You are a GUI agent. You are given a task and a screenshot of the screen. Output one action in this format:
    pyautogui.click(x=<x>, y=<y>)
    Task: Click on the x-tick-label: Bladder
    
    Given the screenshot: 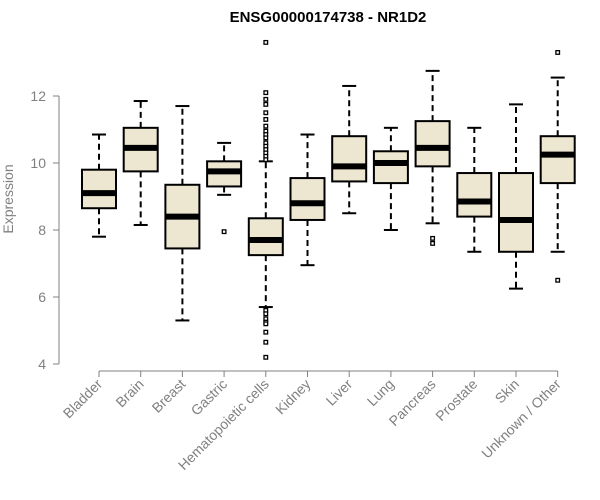 What is the action you would take?
    pyautogui.click(x=83, y=399)
    